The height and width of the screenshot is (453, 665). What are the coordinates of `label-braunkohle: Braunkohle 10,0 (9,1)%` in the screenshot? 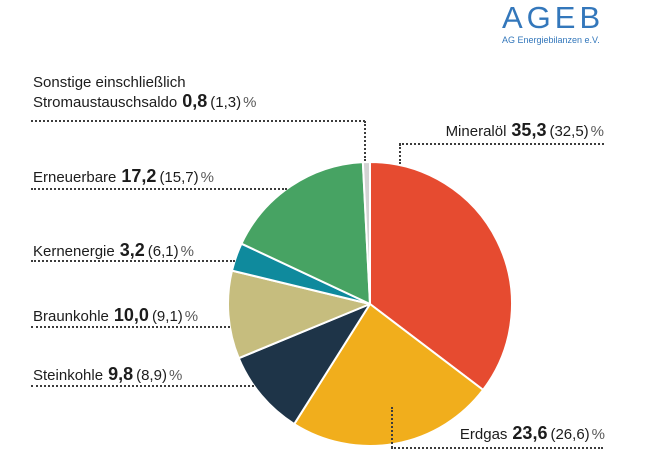 It's located at (115, 316).